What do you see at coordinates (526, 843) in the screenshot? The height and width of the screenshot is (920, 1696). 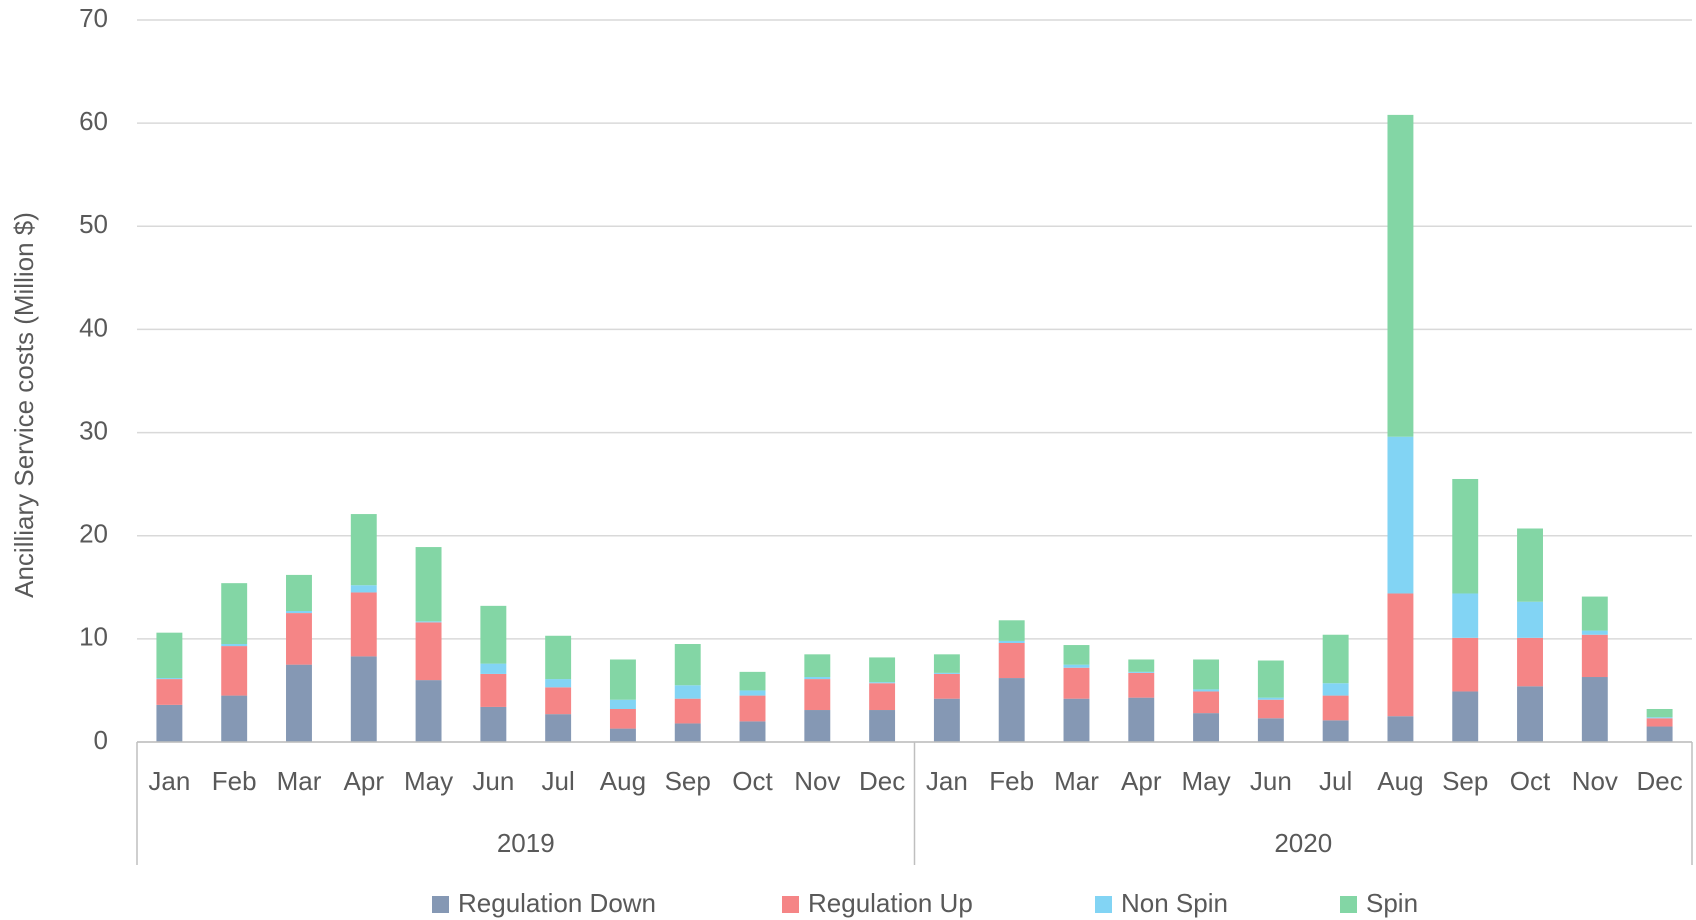 I see `group-label: 2019` at bounding box center [526, 843].